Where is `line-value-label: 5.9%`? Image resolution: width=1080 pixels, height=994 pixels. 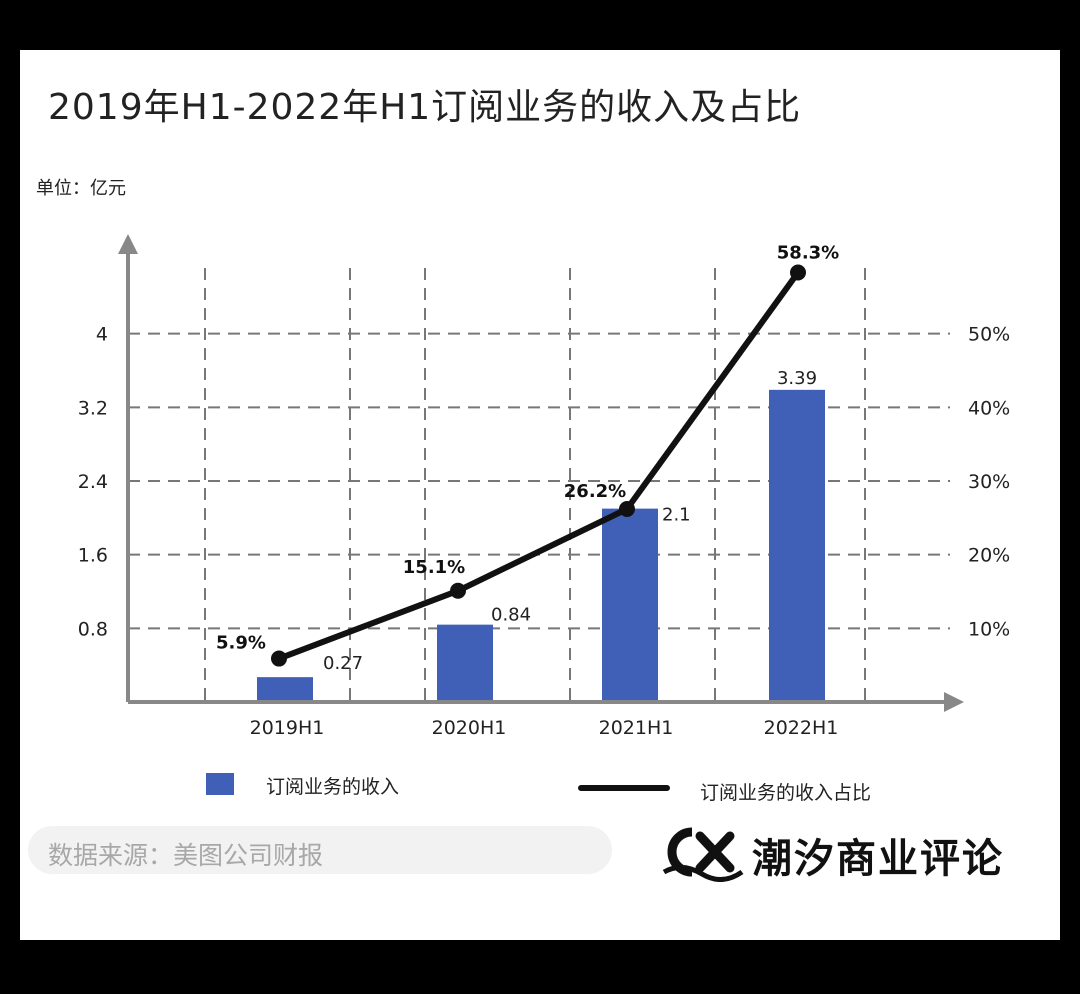 line-value-label: 5.9% is located at coordinates (241, 643).